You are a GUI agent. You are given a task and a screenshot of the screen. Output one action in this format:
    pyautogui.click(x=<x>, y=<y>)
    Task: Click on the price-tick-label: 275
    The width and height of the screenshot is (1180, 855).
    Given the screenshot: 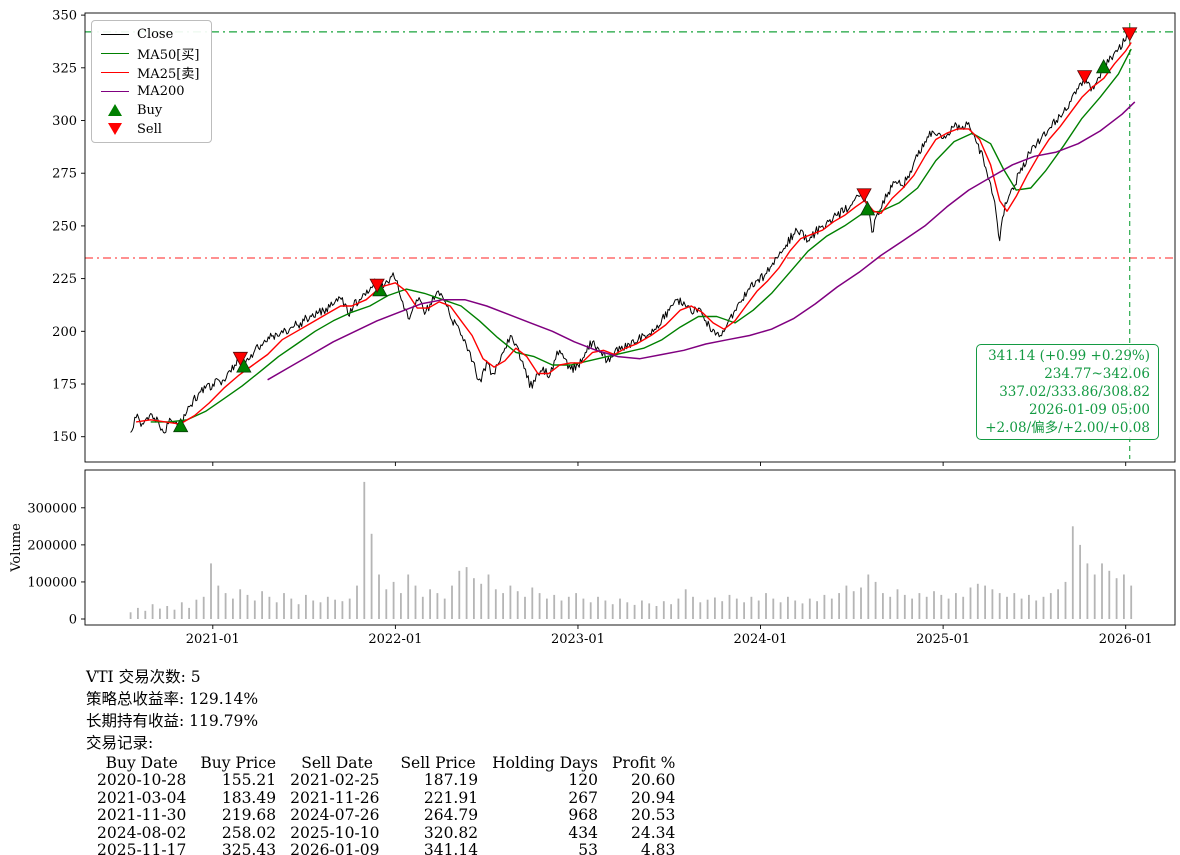 What is the action you would take?
    pyautogui.click(x=64, y=174)
    